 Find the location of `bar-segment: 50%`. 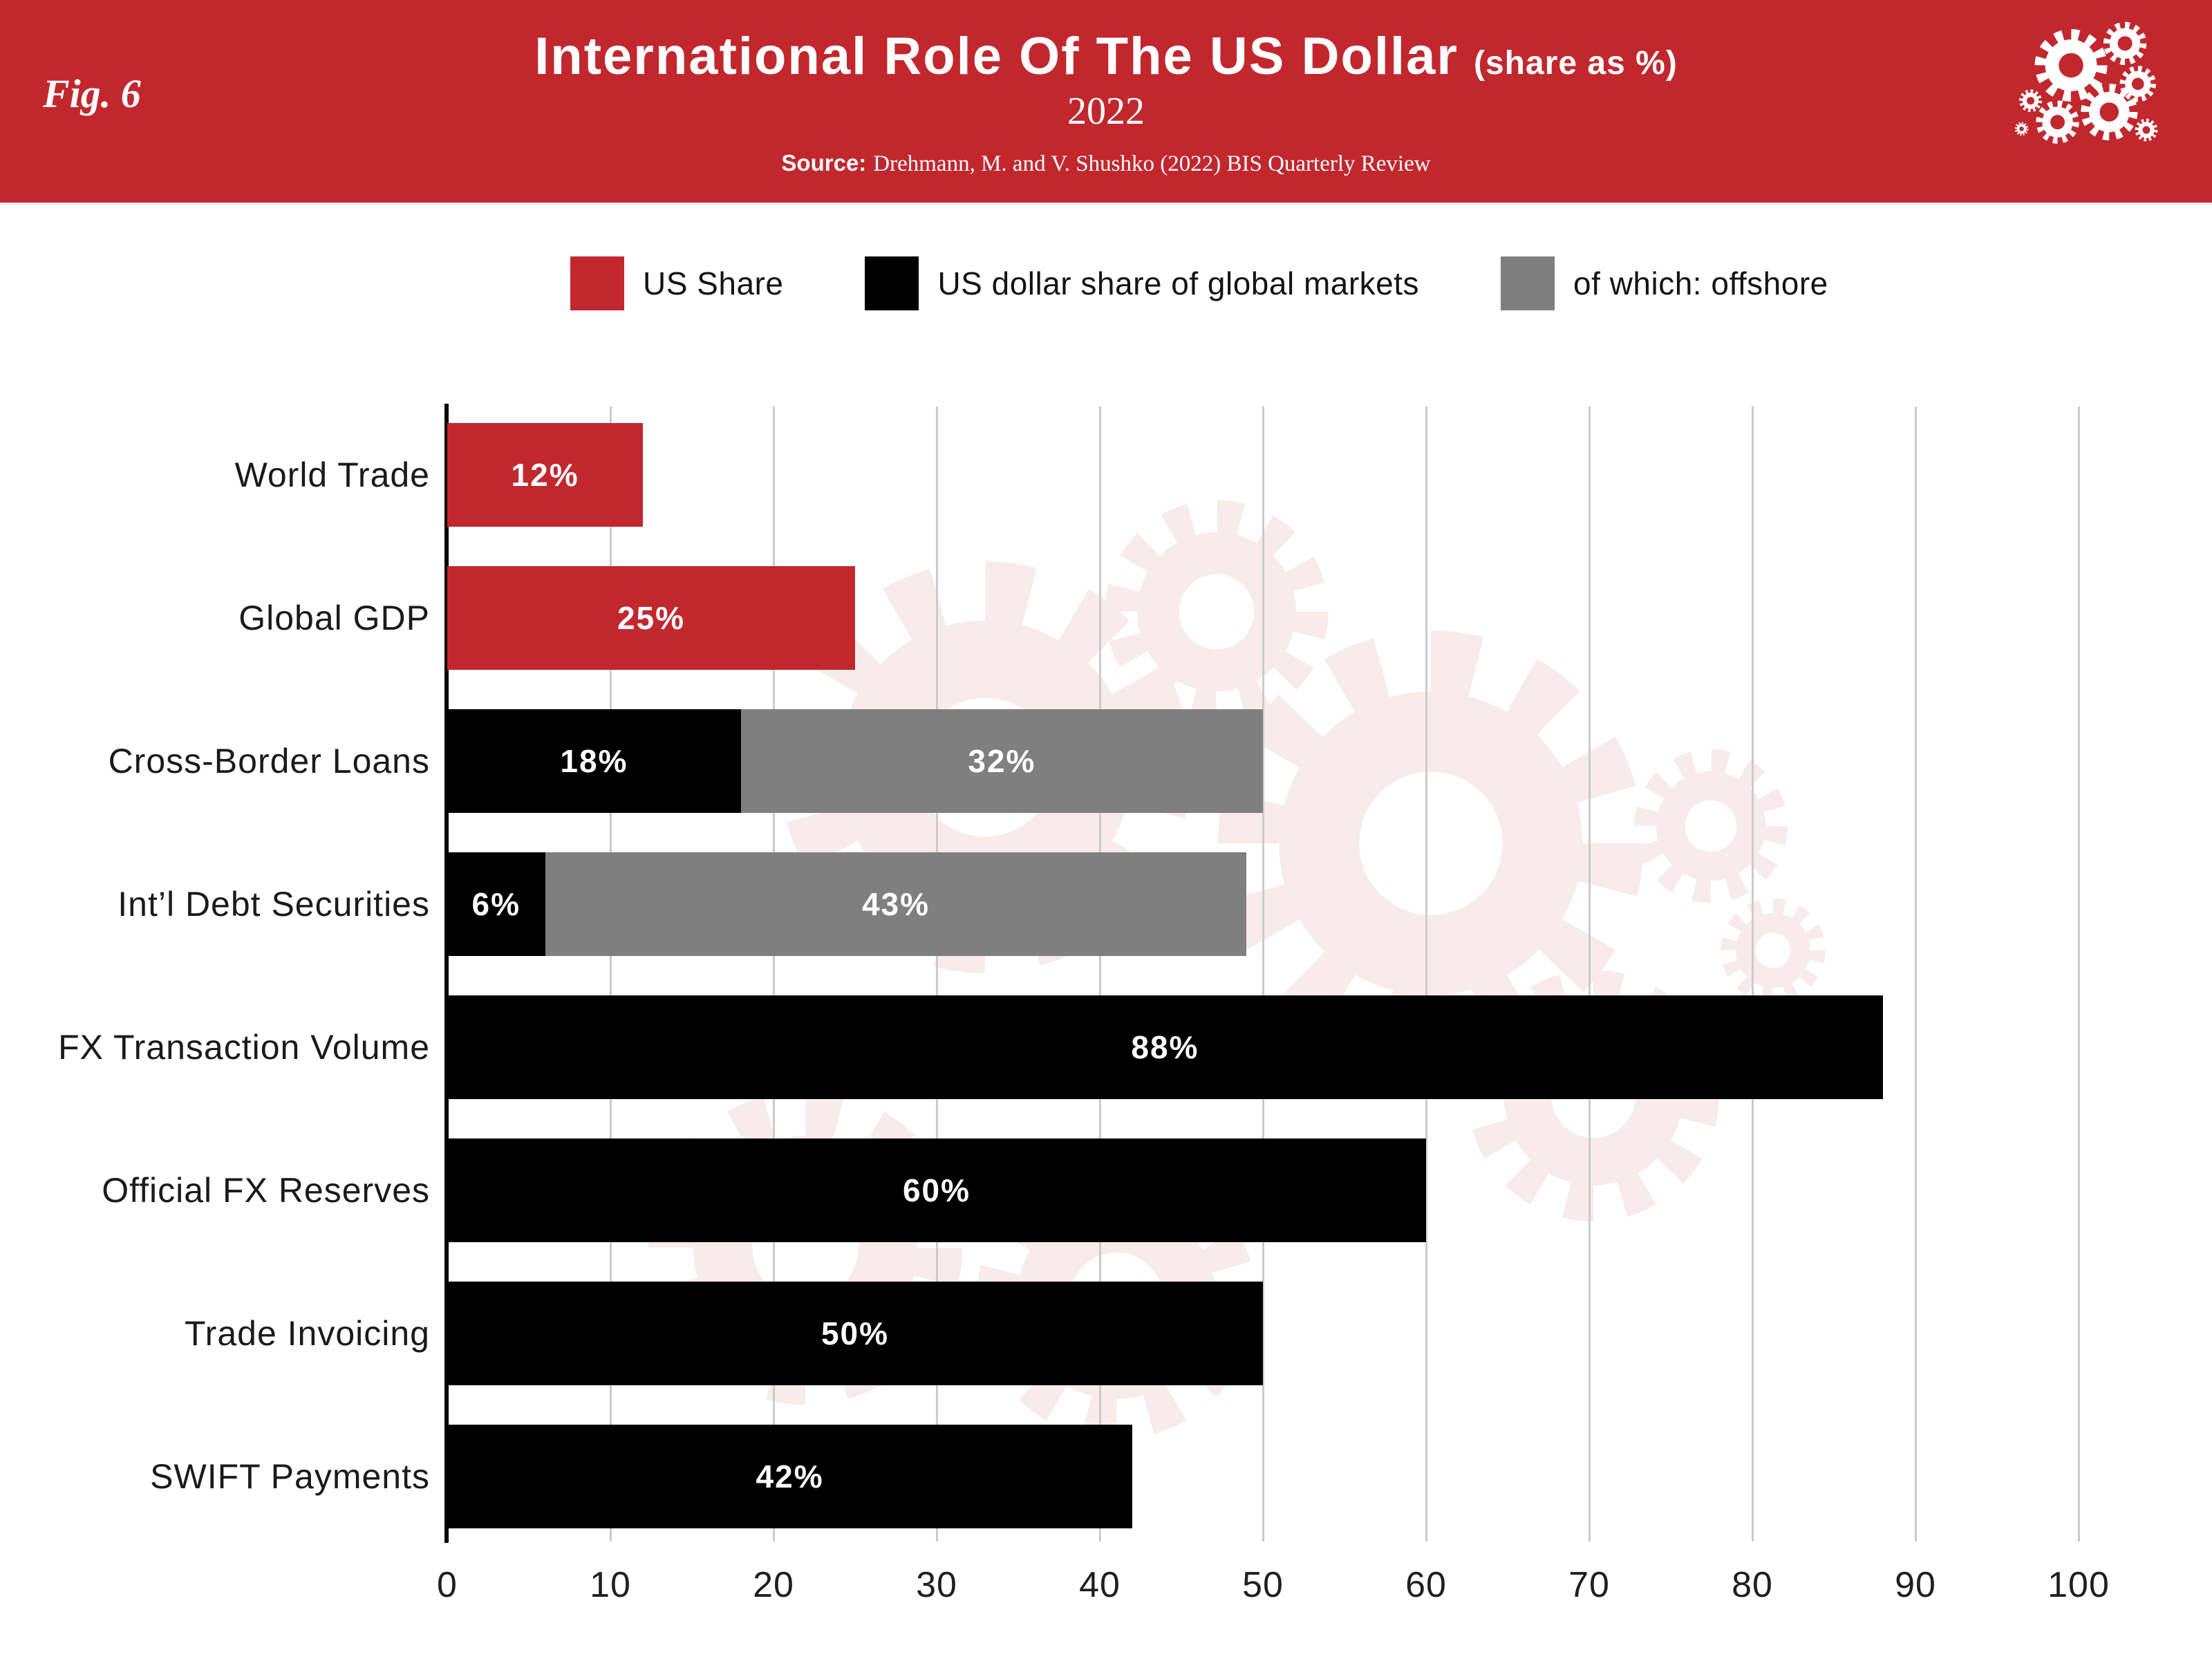

bar-segment: 50% is located at coordinates (855, 1333).